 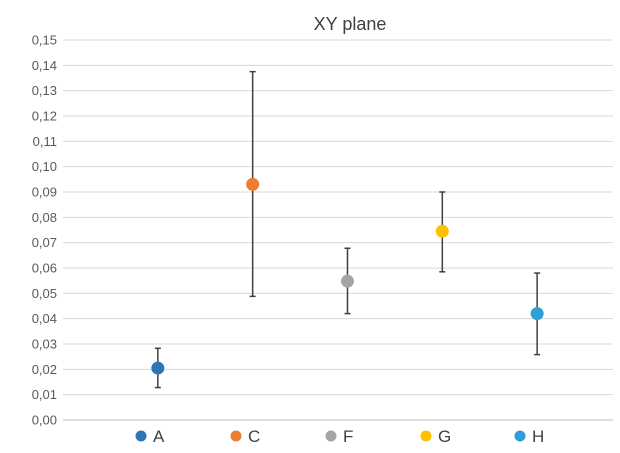 What do you see at coordinates (44, 242) in the screenshot?
I see `y-tick-label: 0,07` at bounding box center [44, 242].